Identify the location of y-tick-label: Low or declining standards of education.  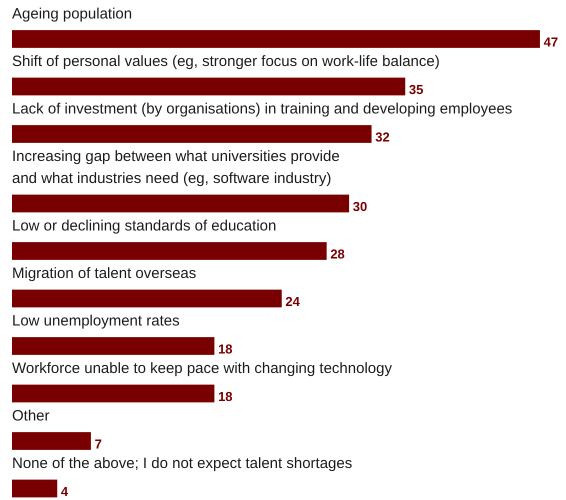
(144, 226).